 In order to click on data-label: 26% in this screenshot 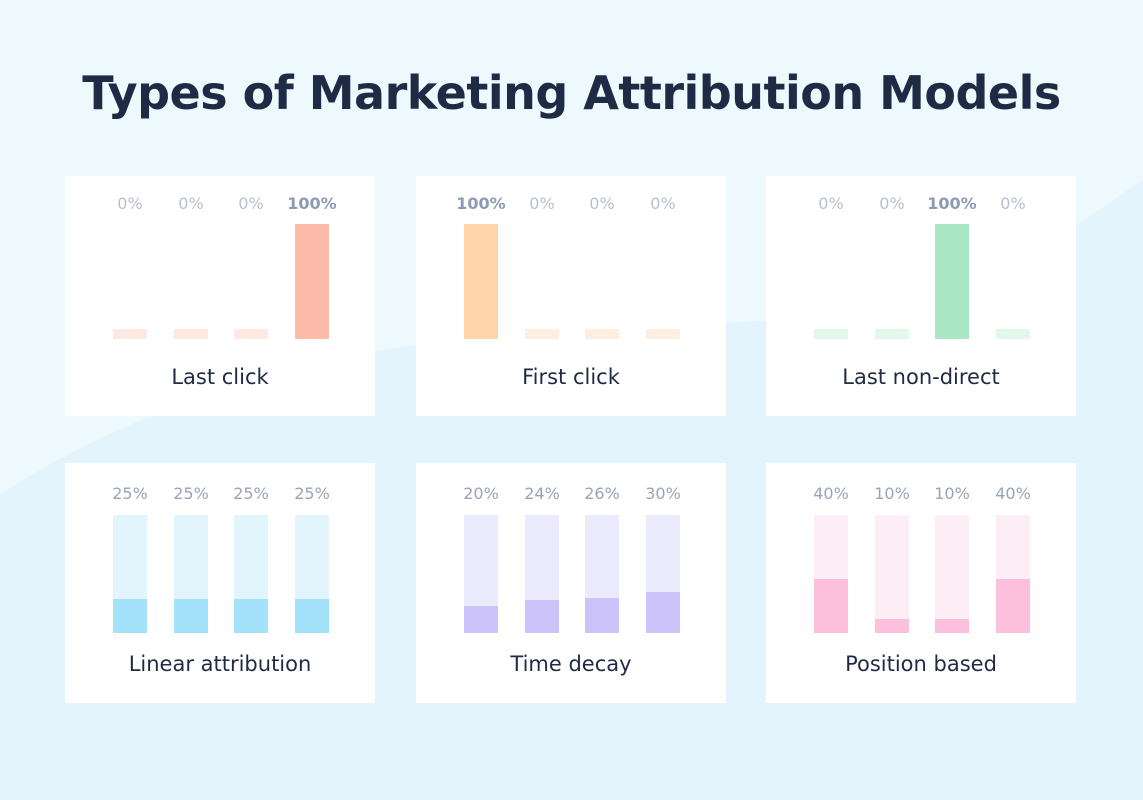, I will do `click(602, 493)`.